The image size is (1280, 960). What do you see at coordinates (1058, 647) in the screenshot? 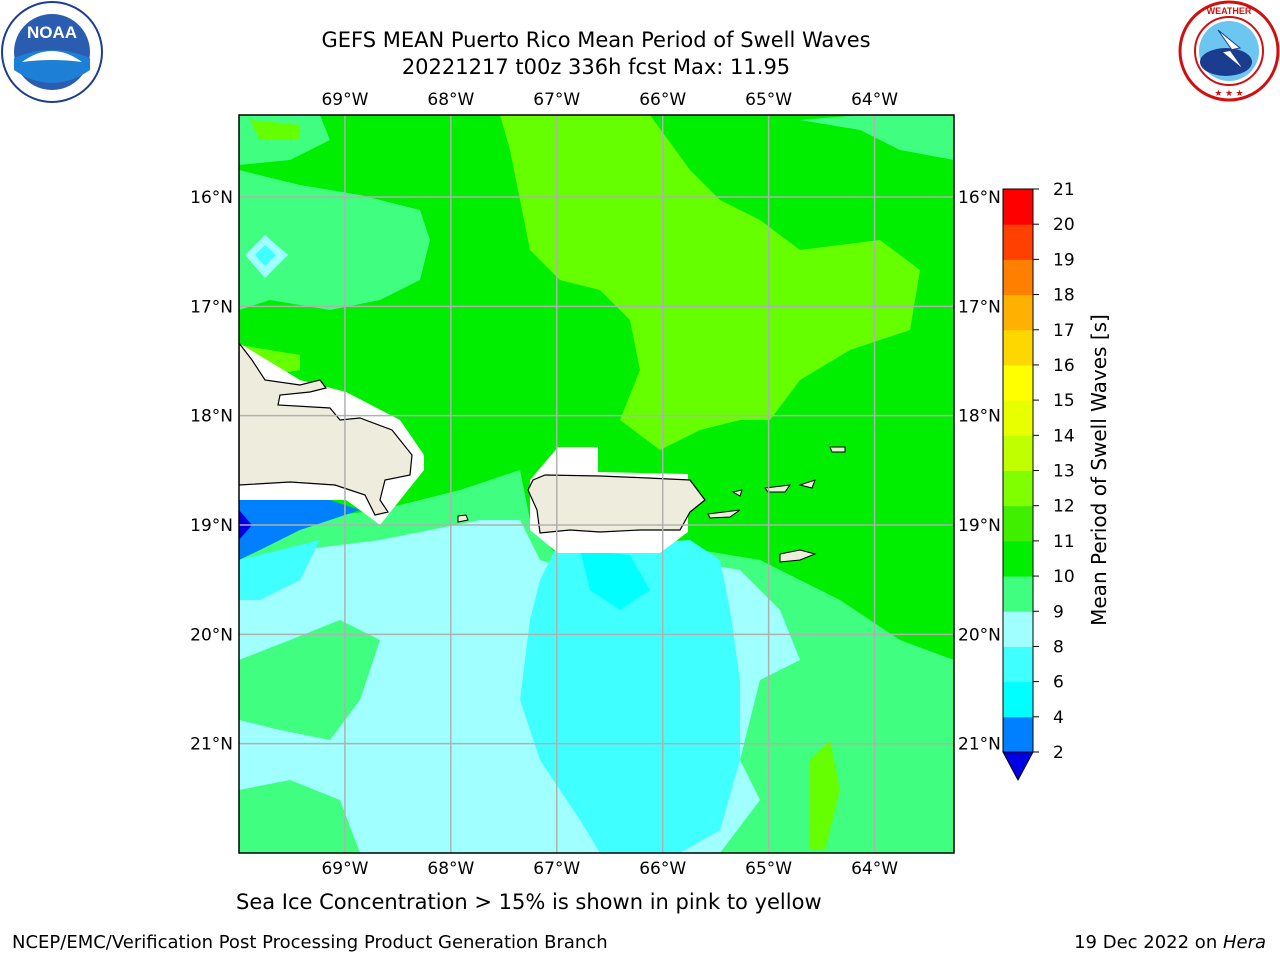
I see `colorbar-tick-label: 8` at bounding box center [1058, 647].